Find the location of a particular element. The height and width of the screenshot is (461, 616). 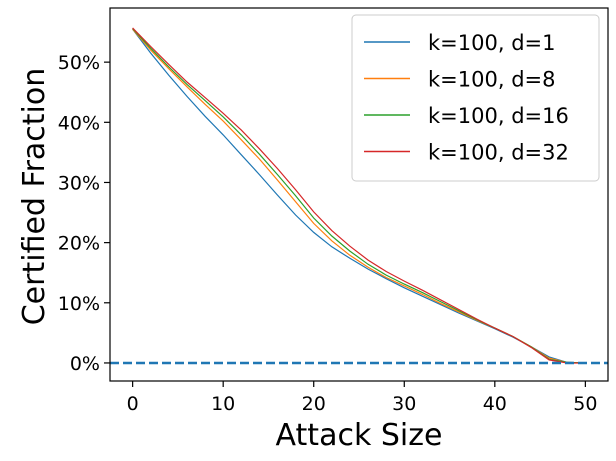

y-tick-label: 20% is located at coordinates (79, 244).